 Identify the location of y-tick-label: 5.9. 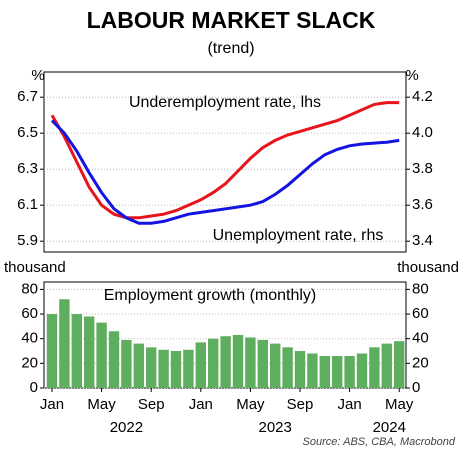
(27, 240).